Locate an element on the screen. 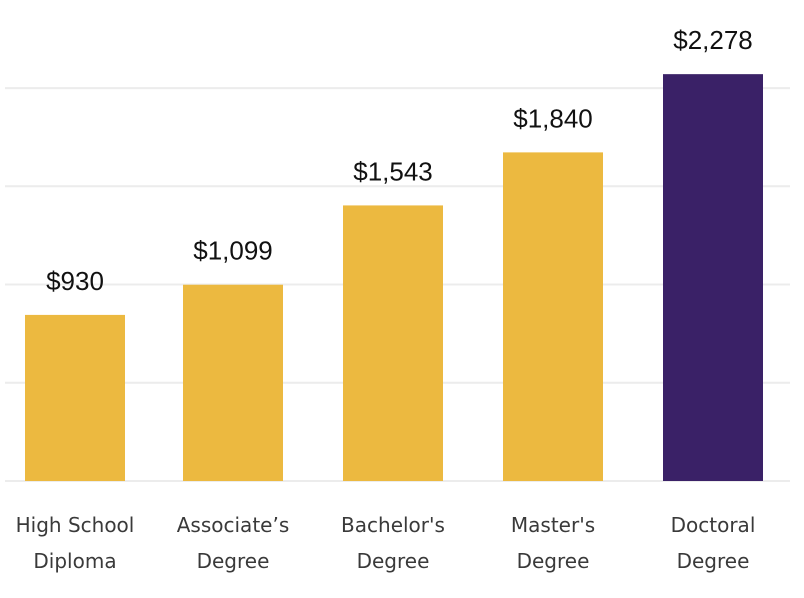  value-label-1: $1,099 is located at coordinates (233, 251).